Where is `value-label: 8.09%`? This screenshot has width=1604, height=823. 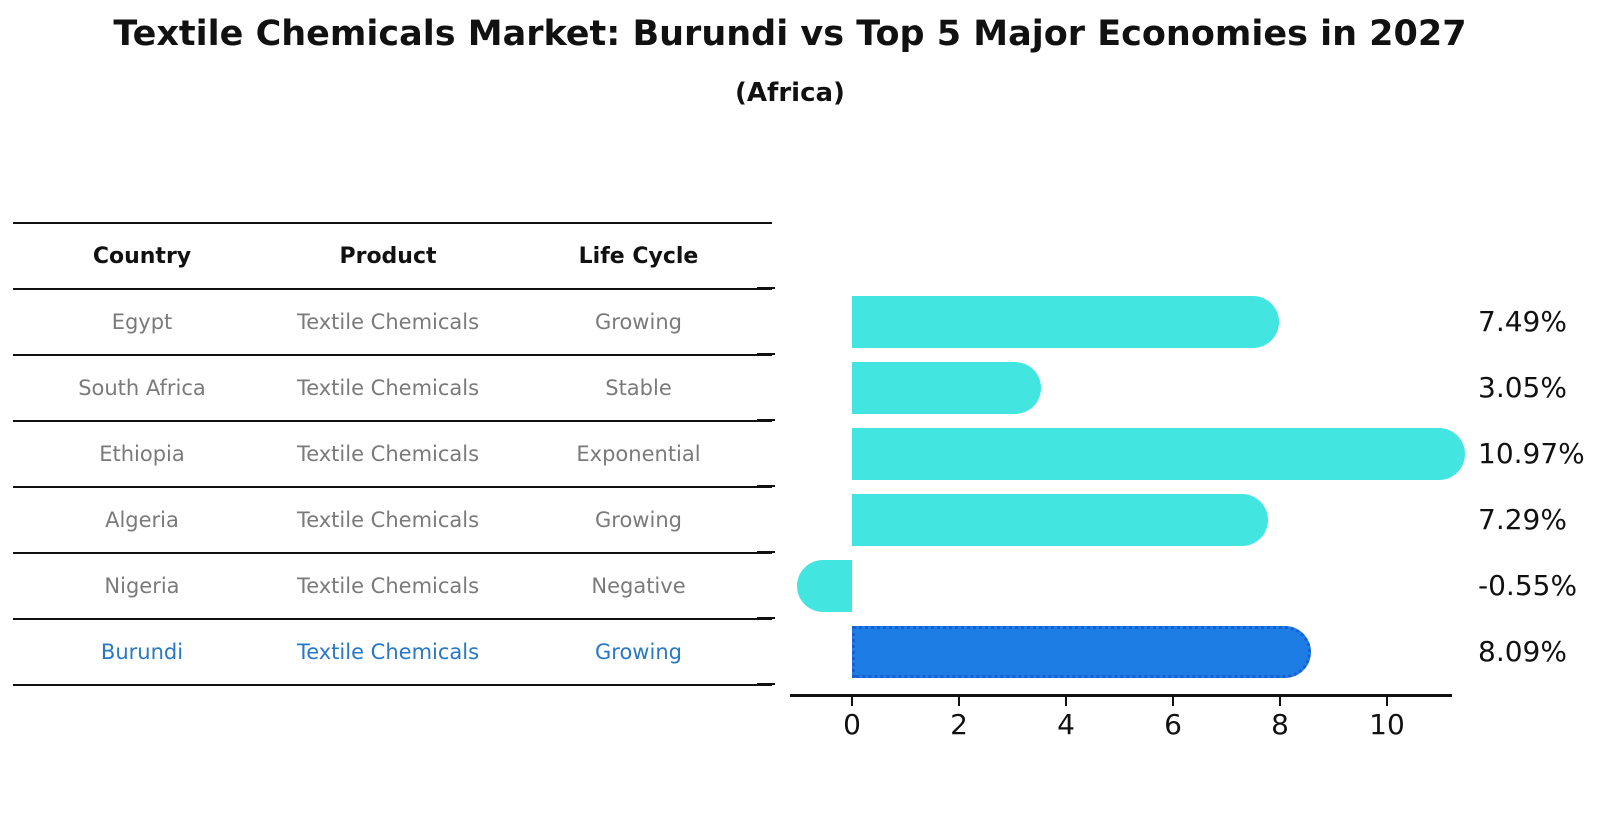
value-label: 8.09% is located at coordinates (1522, 651).